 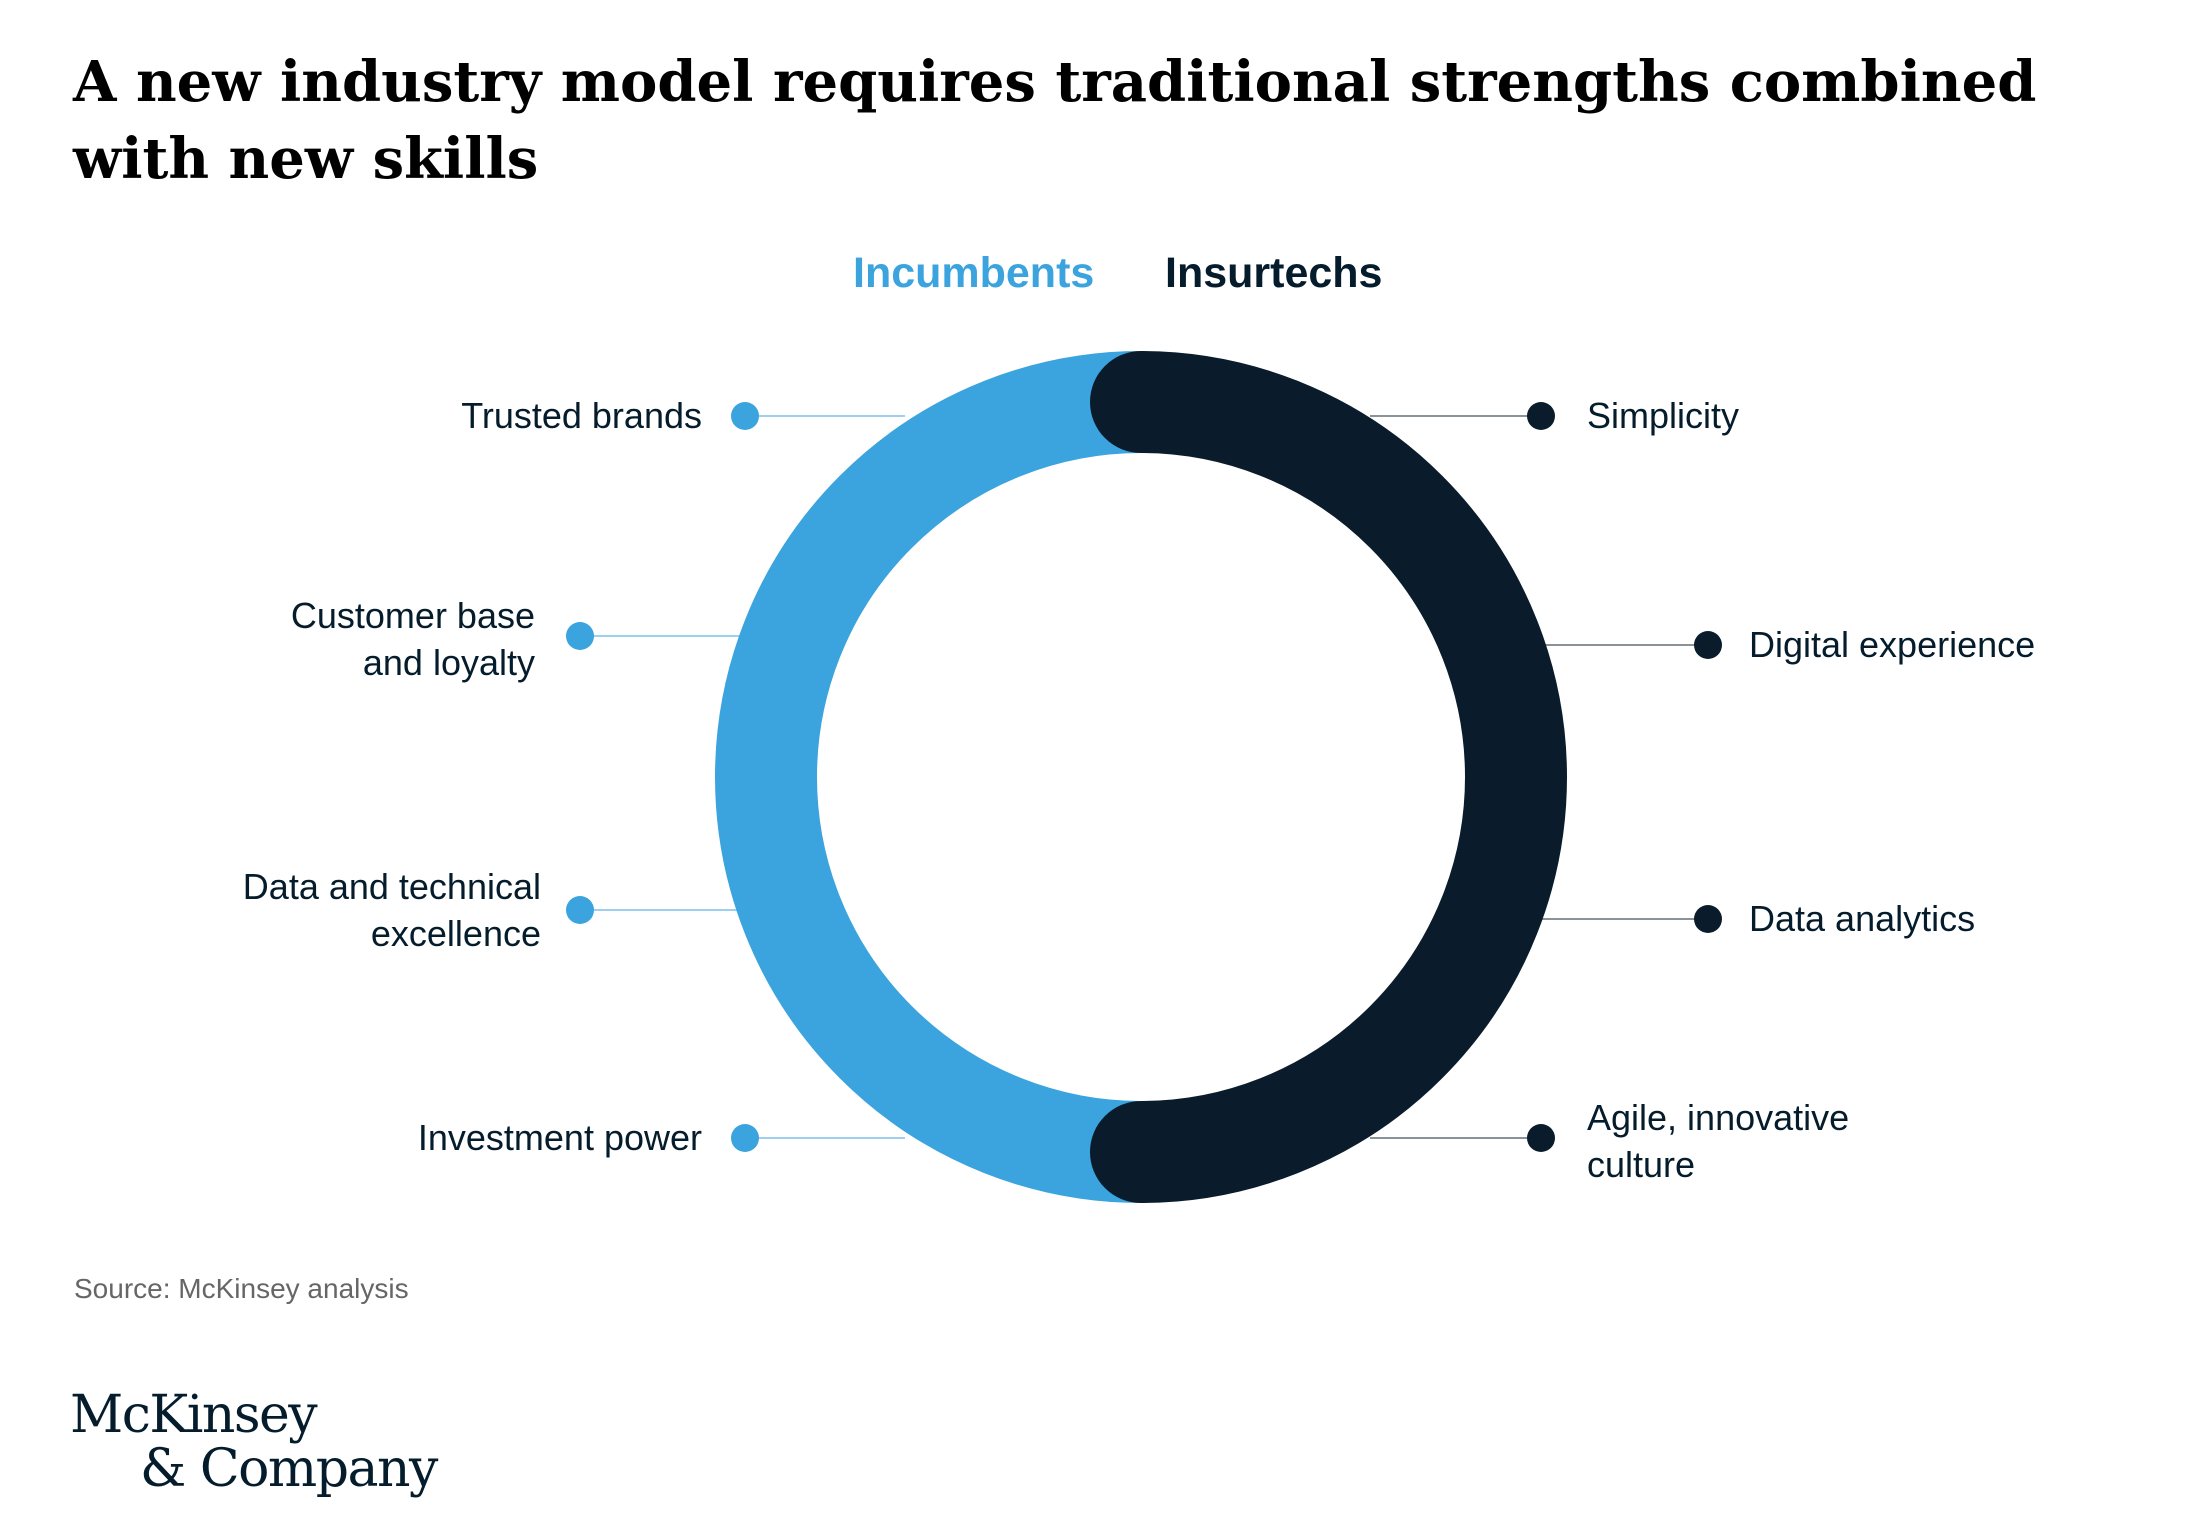 What do you see at coordinates (391, 910) in the screenshot?
I see `label-data-technical: Data and technical excellence` at bounding box center [391, 910].